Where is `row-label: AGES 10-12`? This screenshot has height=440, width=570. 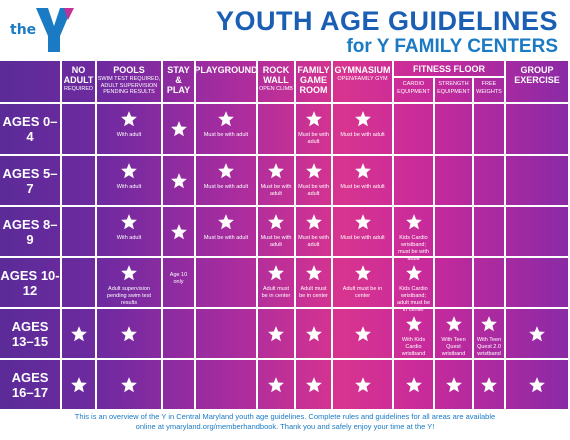
row-label: AGES 10-12 is located at coordinates (31, 283).